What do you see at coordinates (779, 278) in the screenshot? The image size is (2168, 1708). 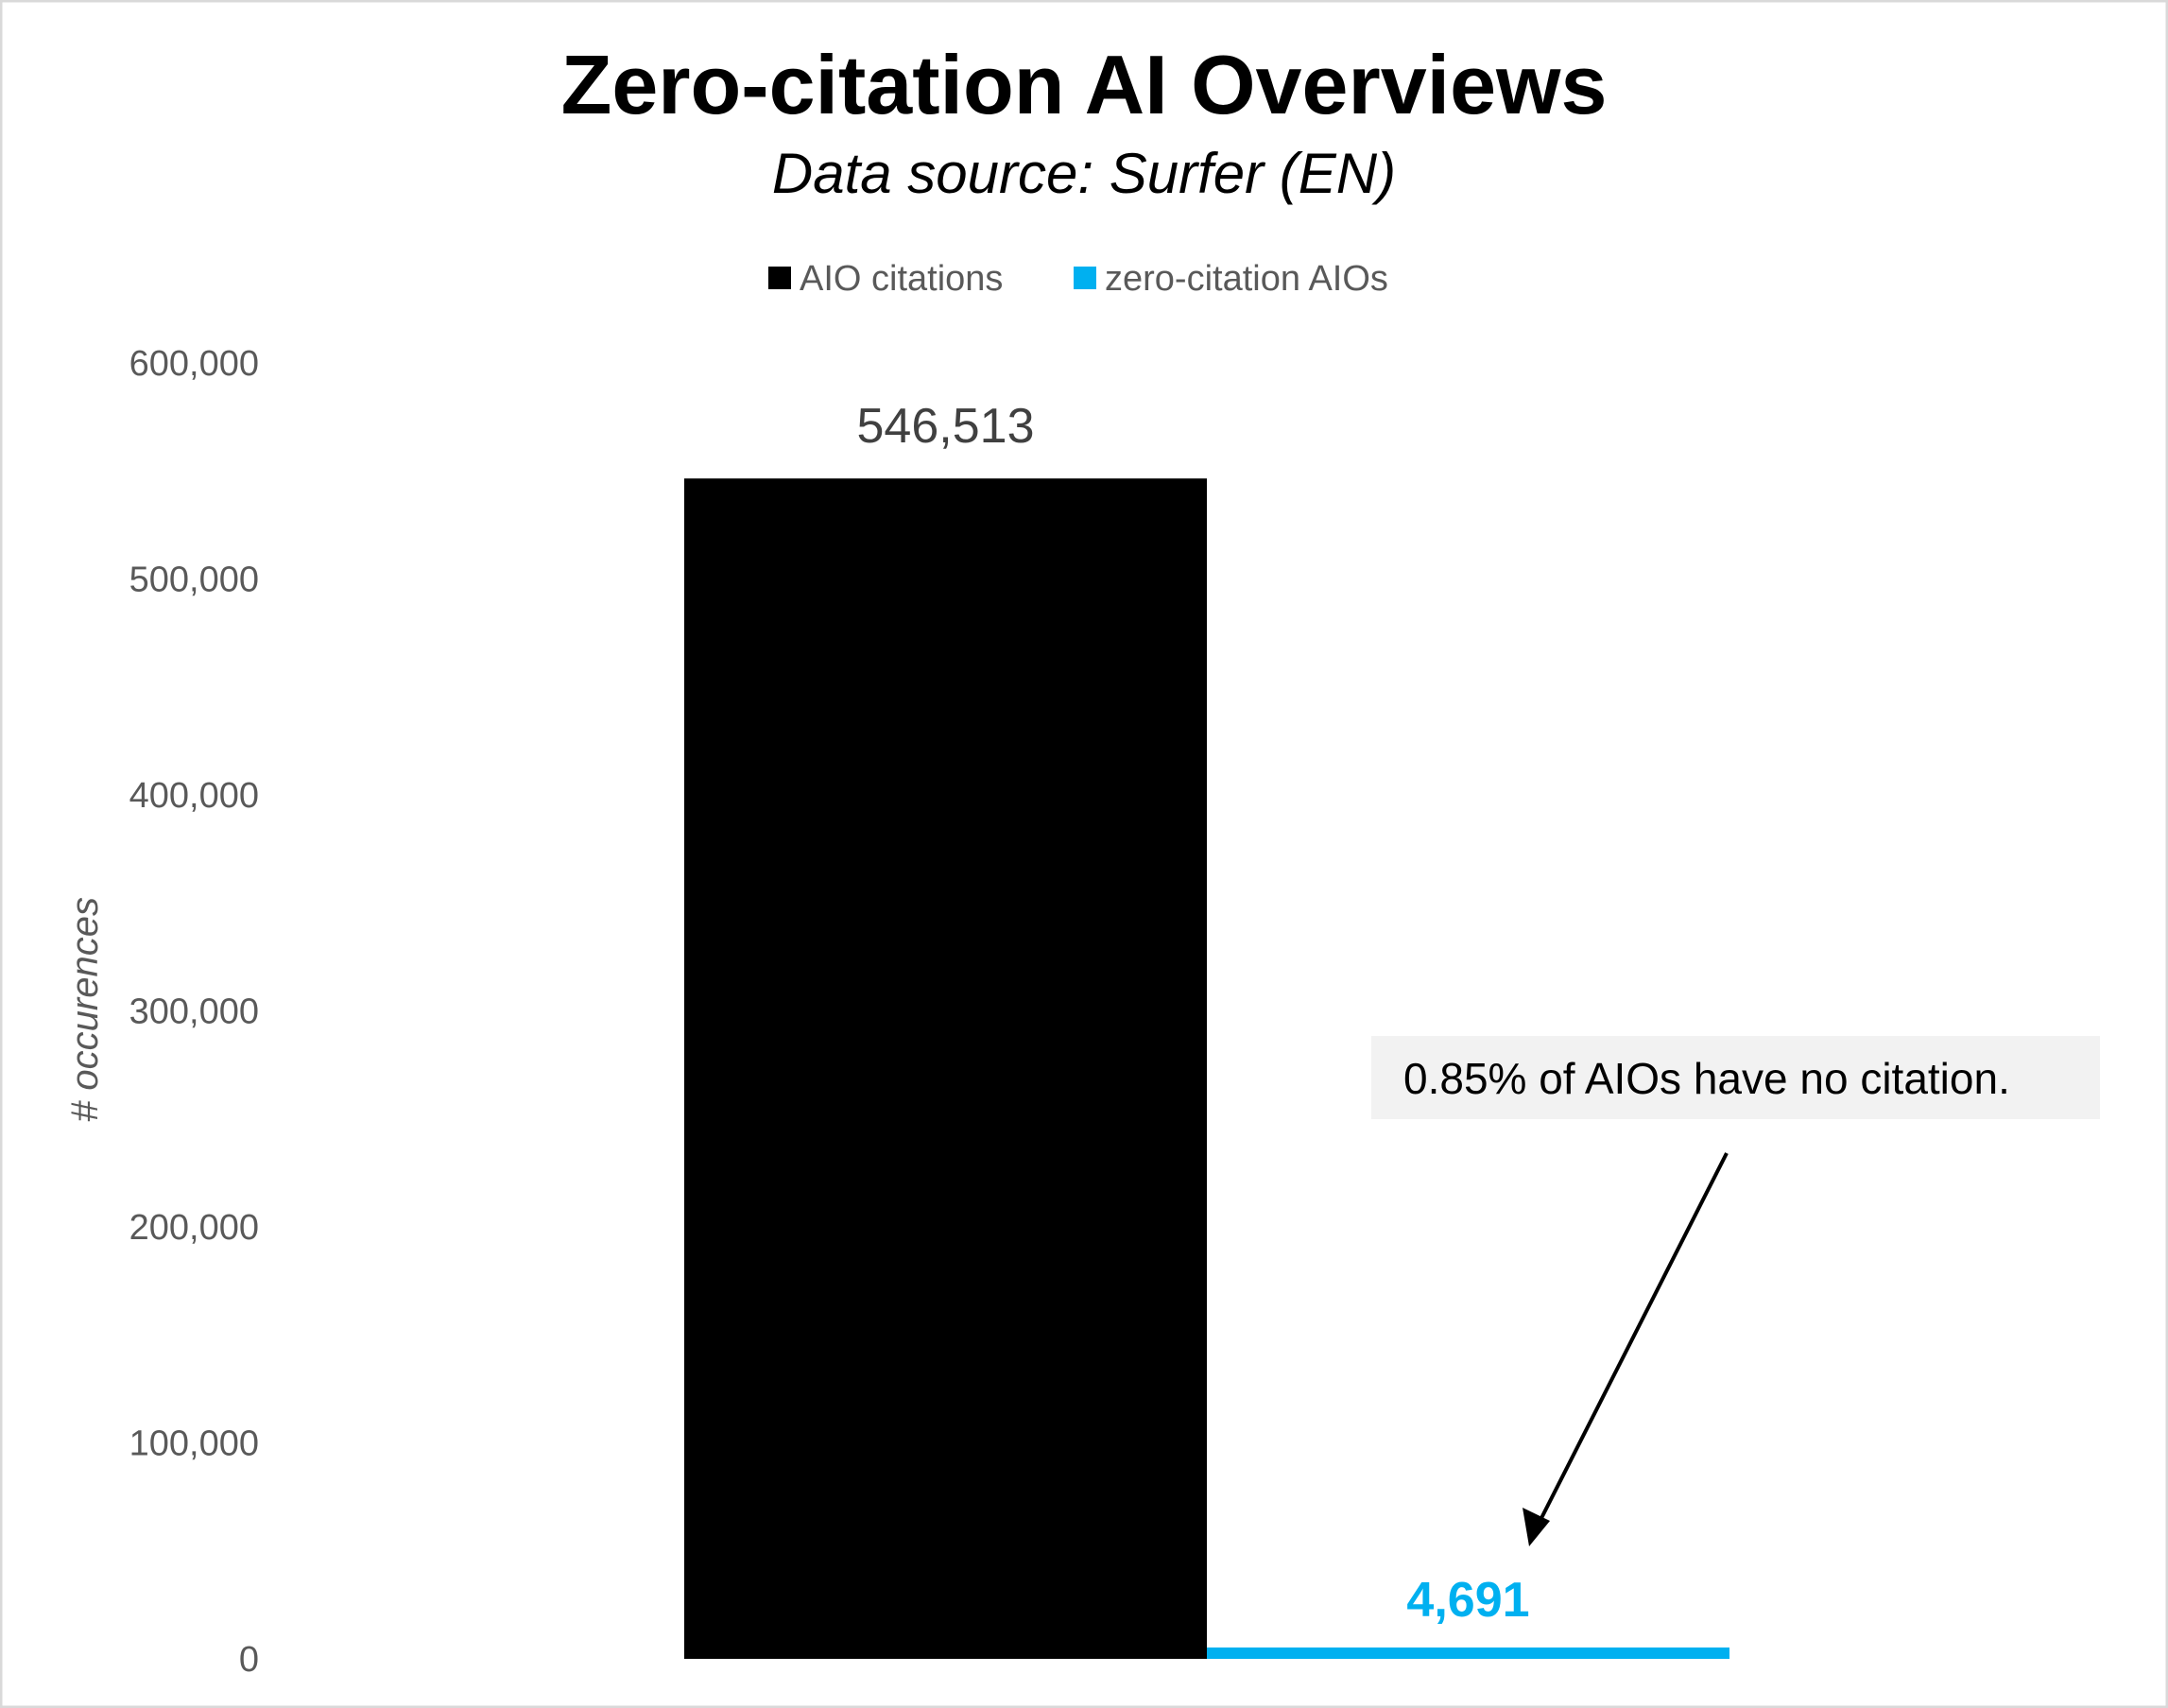 I see `legend-swatch-aio-citations` at bounding box center [779, 278].